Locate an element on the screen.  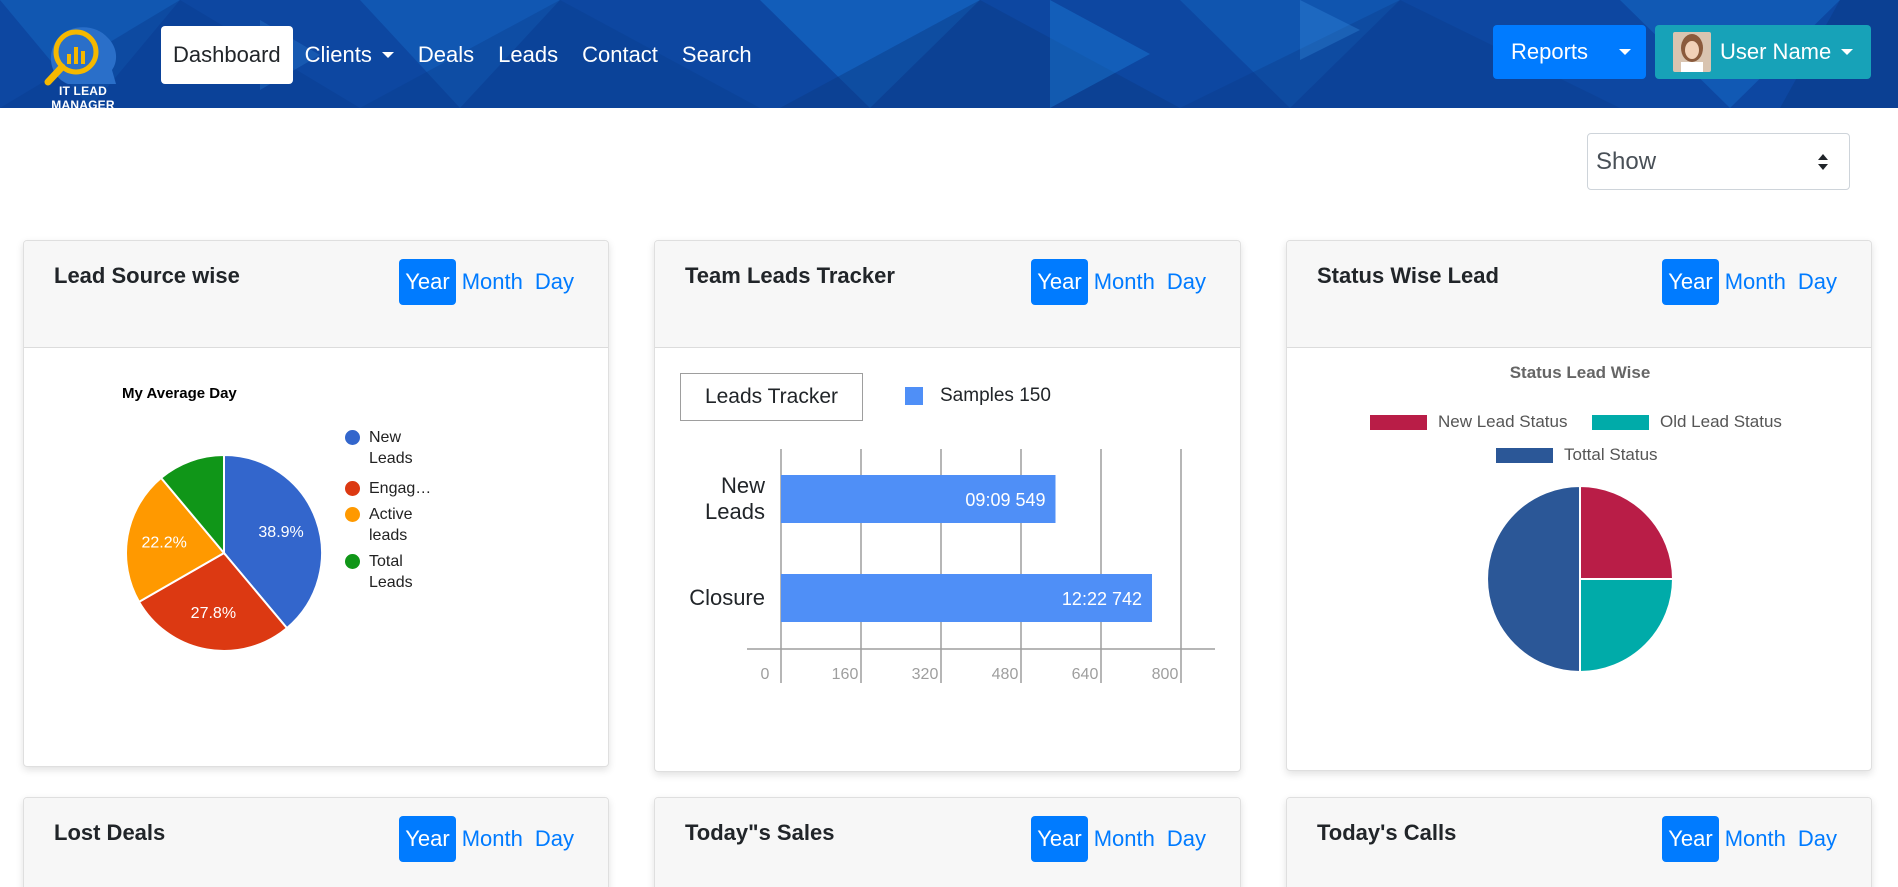
nav-dashboard: Dashboard is located at coordinates (227, 55).